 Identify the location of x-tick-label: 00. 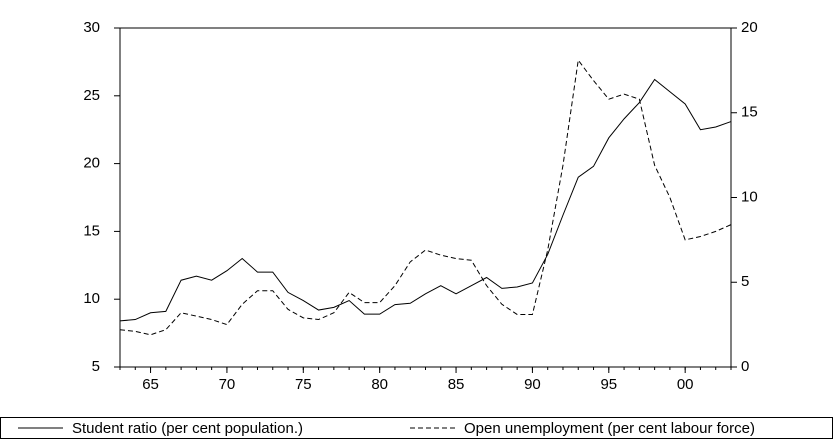
(685, 384).